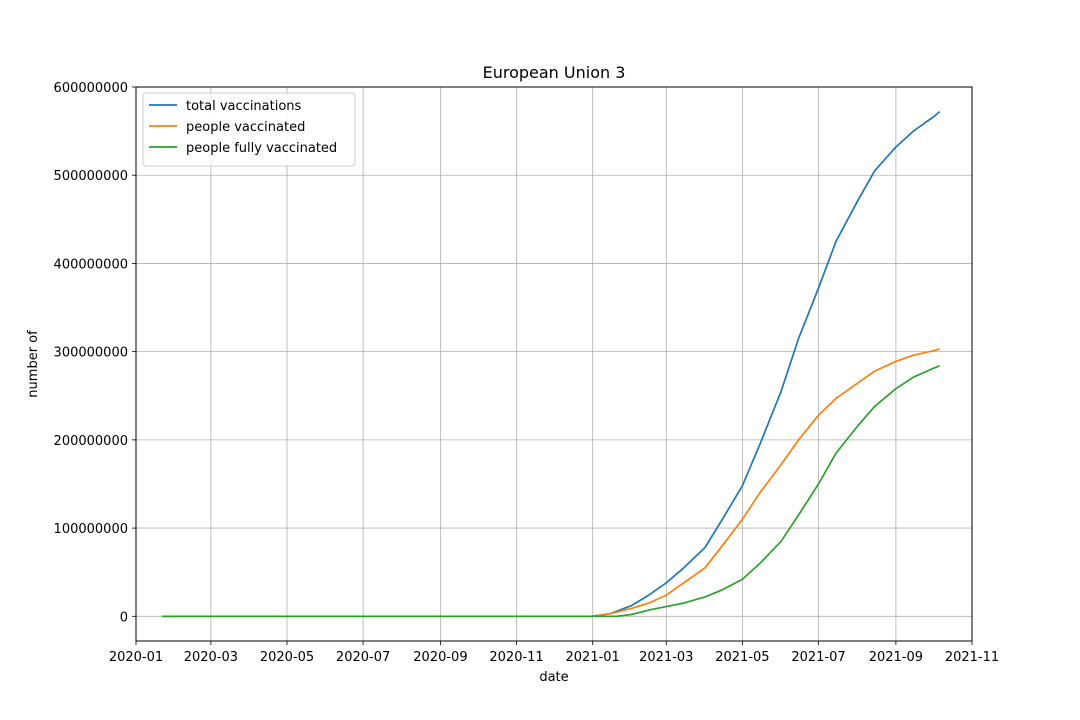 Image resolution: width=1080 pixels, height=720 pixels. I want to click on legend-label: total vaccinations, so click(244, 106).